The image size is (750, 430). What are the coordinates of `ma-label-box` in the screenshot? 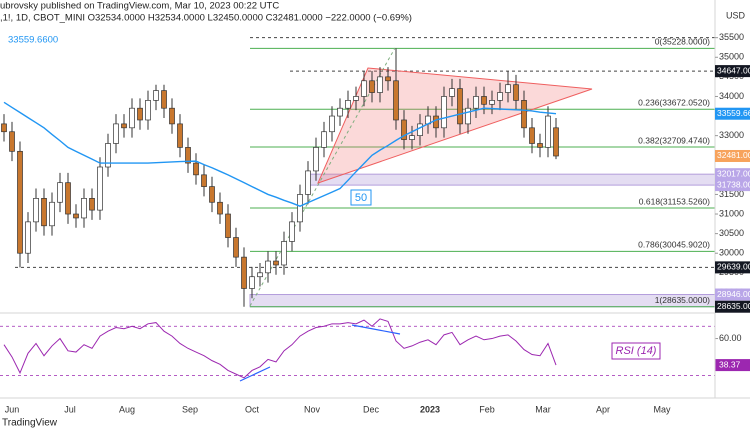 It's located at (361, 197).